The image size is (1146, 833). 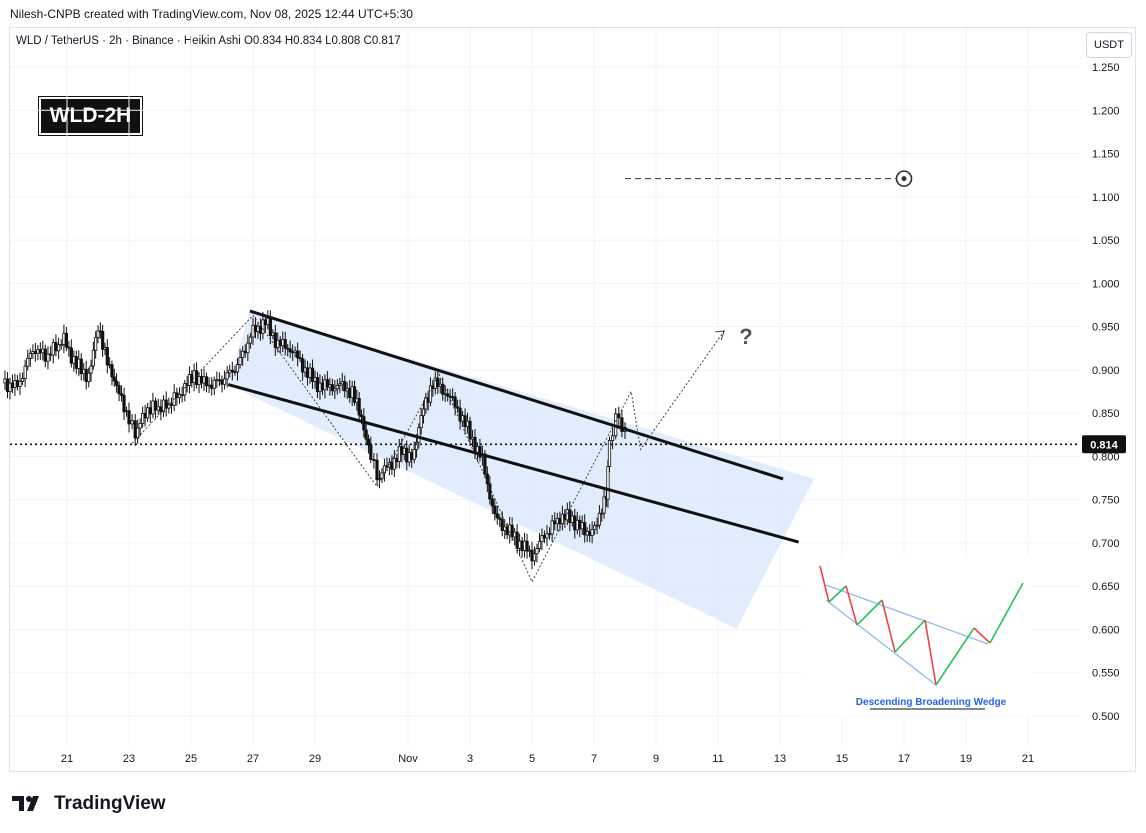 I want to click on y-tick-label: 1.050, so click(x=1106, y=241).